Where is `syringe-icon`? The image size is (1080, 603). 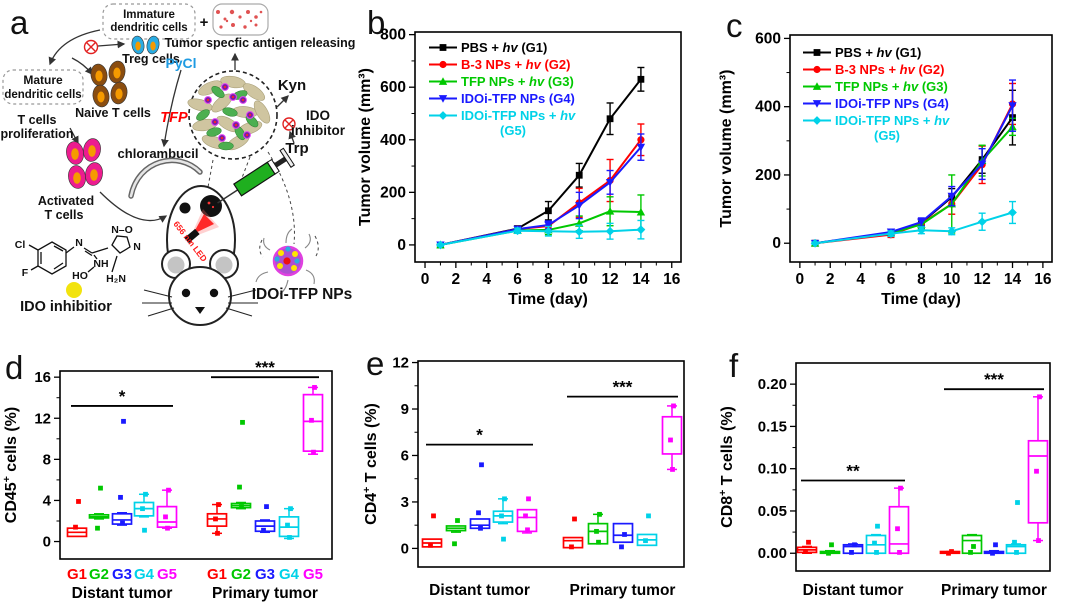
syringe-icon is located at coordinates (256, 175).